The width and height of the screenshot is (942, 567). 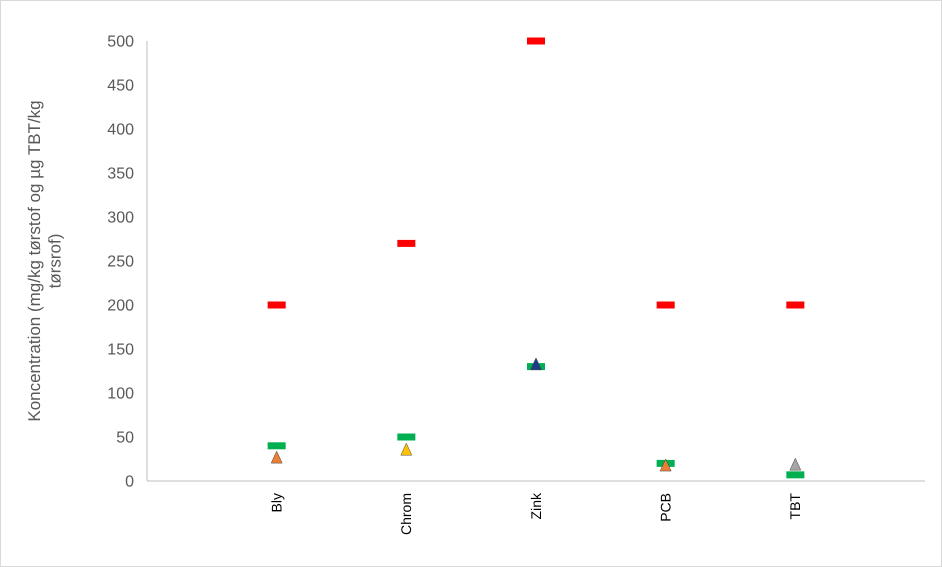 What do you see at coordinates (406, 514) in the screenshot?
I see `x-tick-label: Chrom` at bounding box center [406, 514].